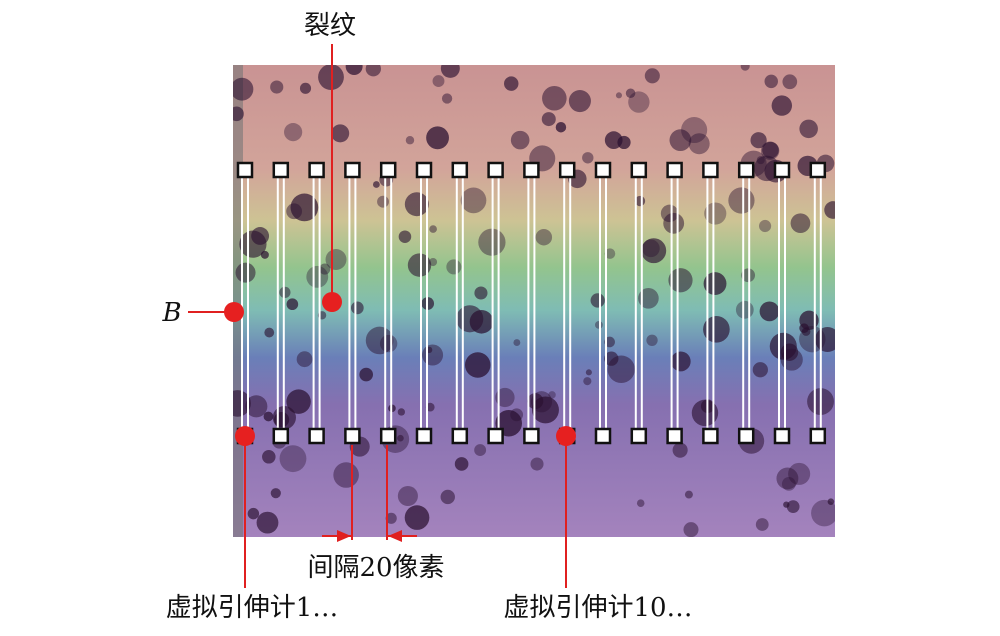 The image size is (1000, 636). What do you see at coordinates (245, 436) in the screenshot?
I see `ext1-point` at bounding box center [245, 436].